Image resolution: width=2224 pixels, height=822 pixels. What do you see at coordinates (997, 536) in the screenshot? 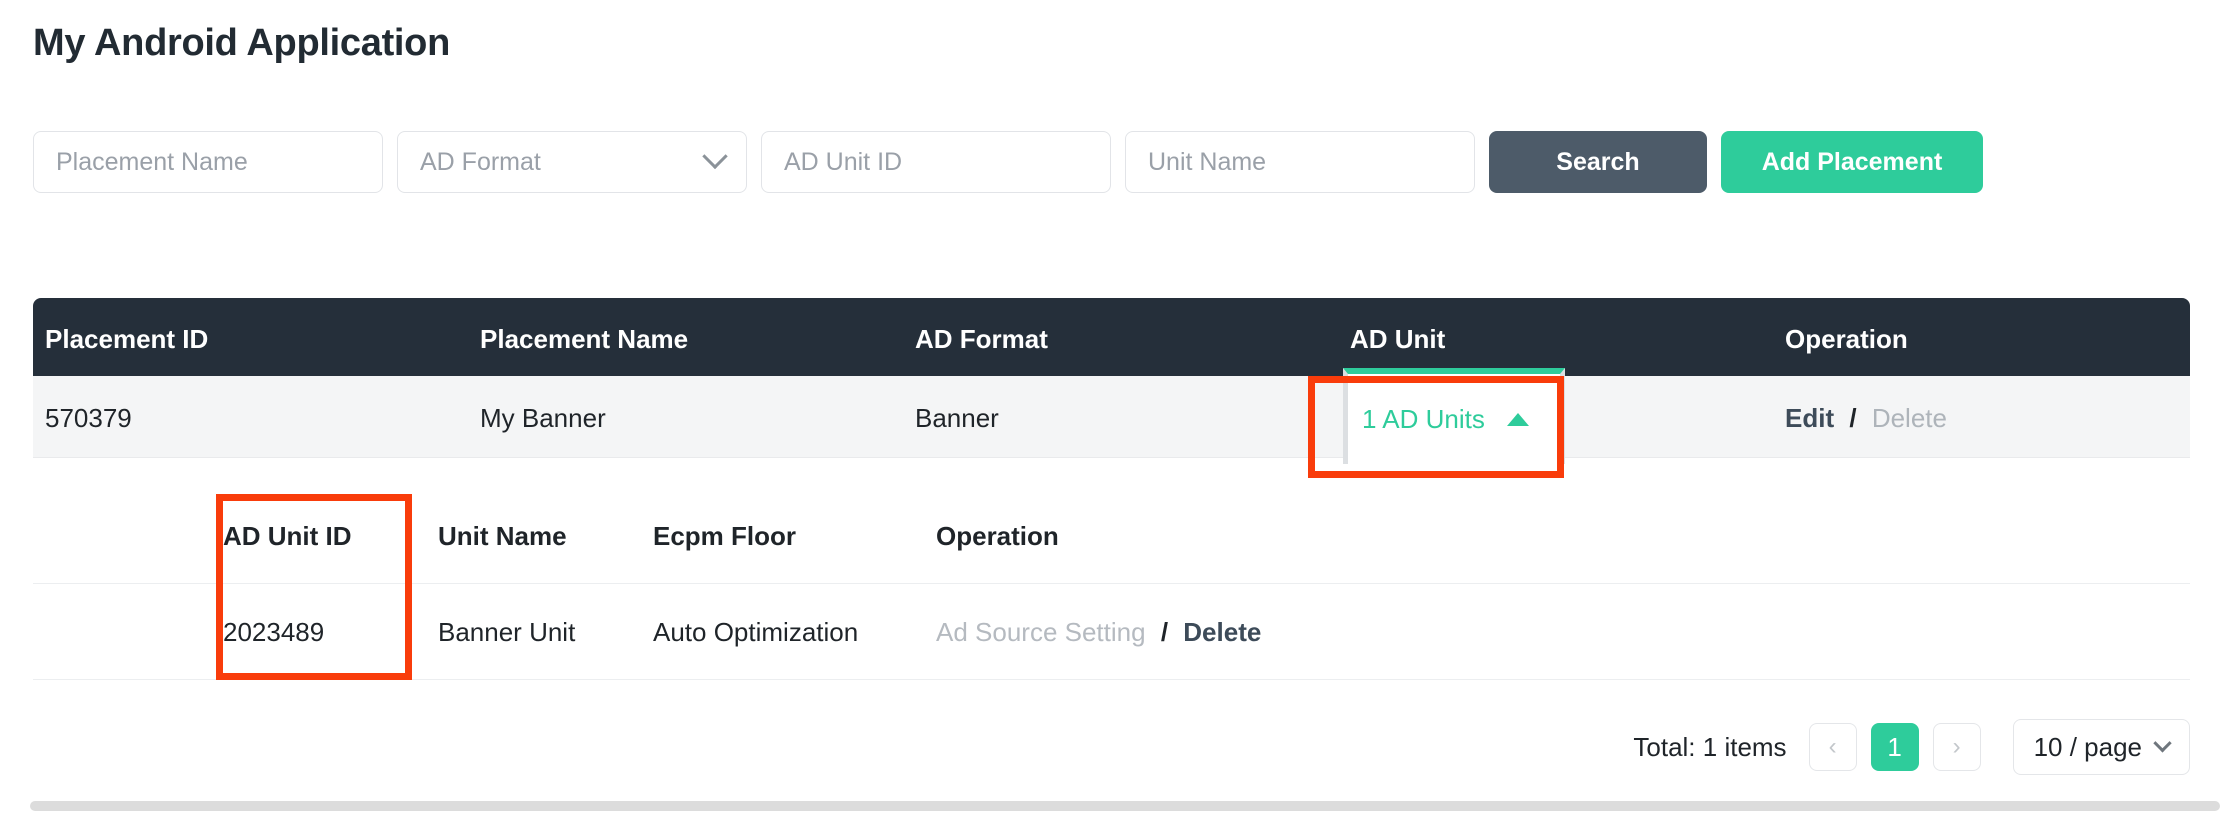
I see `subcolumn-header-operation: Operation` at bounding box center [997, 536].